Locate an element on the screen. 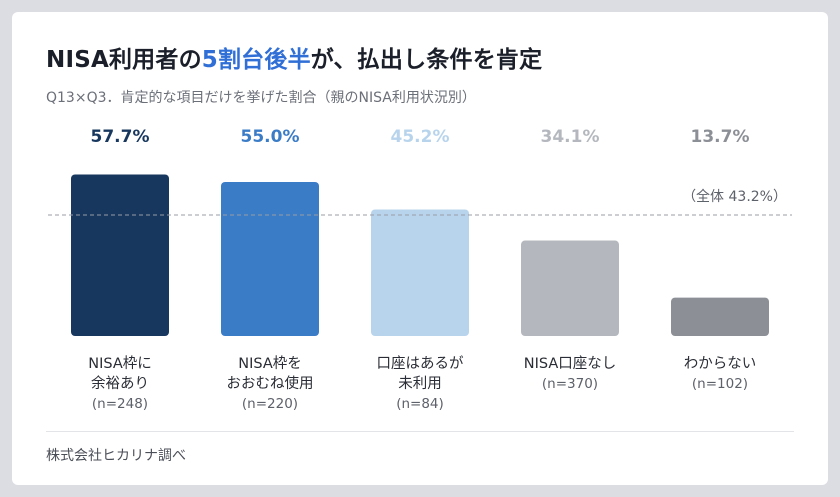 This screenshot has height=497, width=840. value-label-2: 55.0% is located at coordinates (270, 137).